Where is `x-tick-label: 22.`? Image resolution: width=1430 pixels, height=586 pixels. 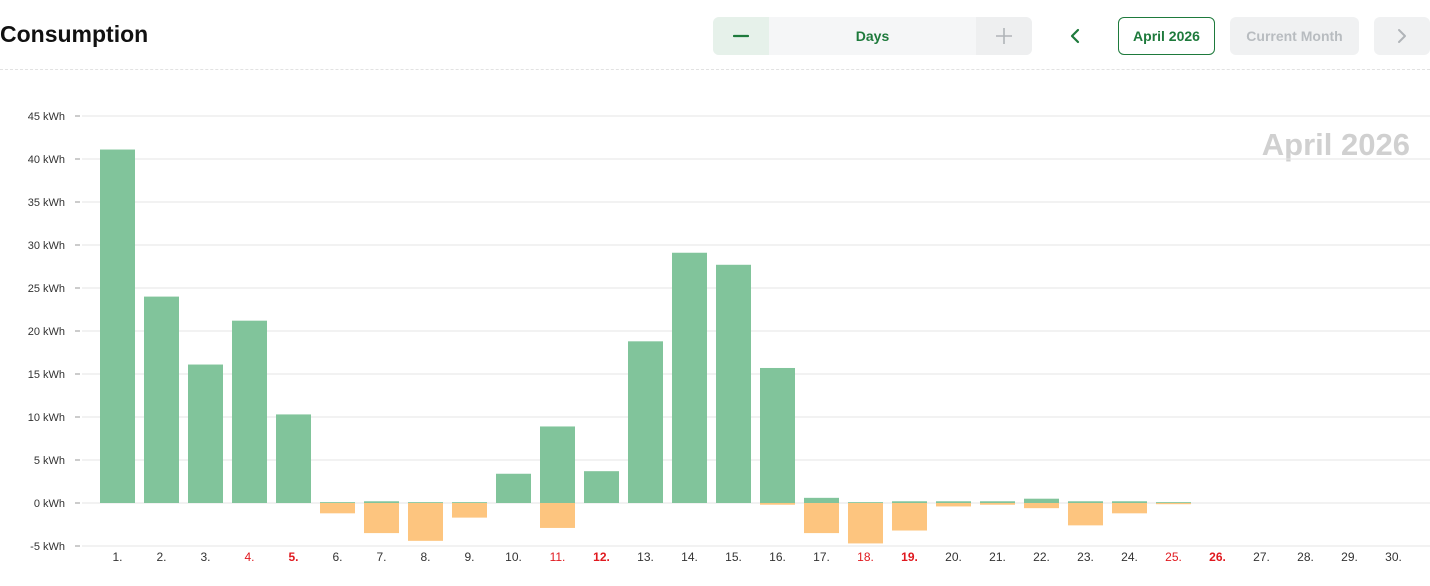 x-tick-label: 22. is located at coordinates (1041, 557).